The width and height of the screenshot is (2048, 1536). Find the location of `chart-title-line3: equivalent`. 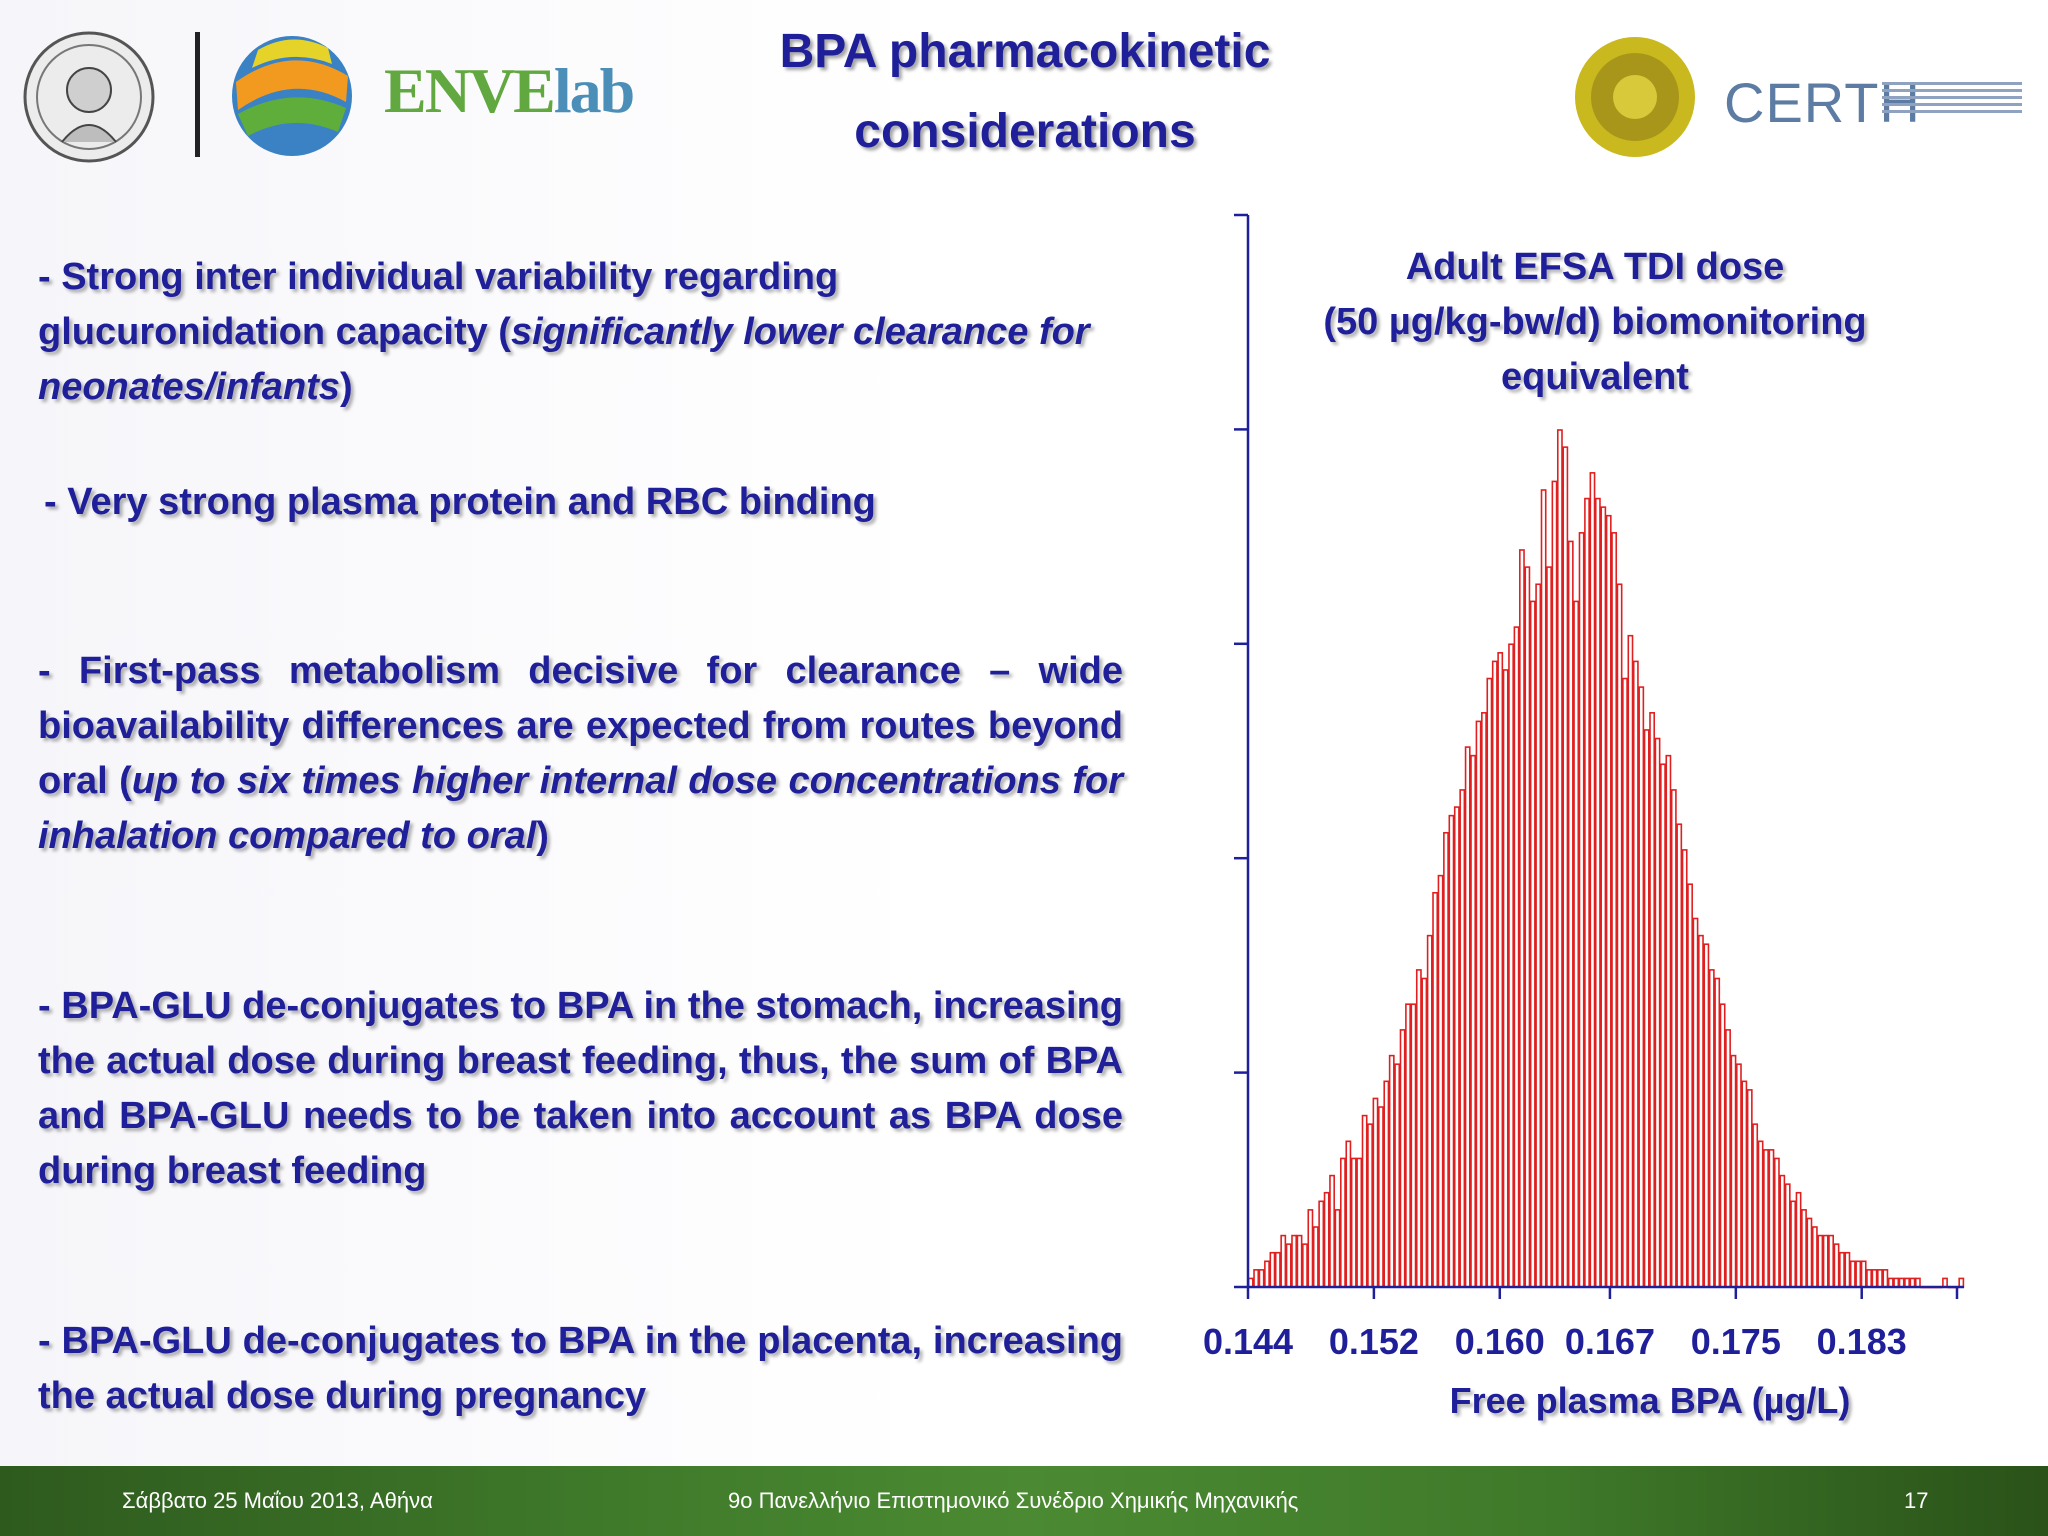

chart-title-line3: equivalent is located at coordinates (1595, 377).